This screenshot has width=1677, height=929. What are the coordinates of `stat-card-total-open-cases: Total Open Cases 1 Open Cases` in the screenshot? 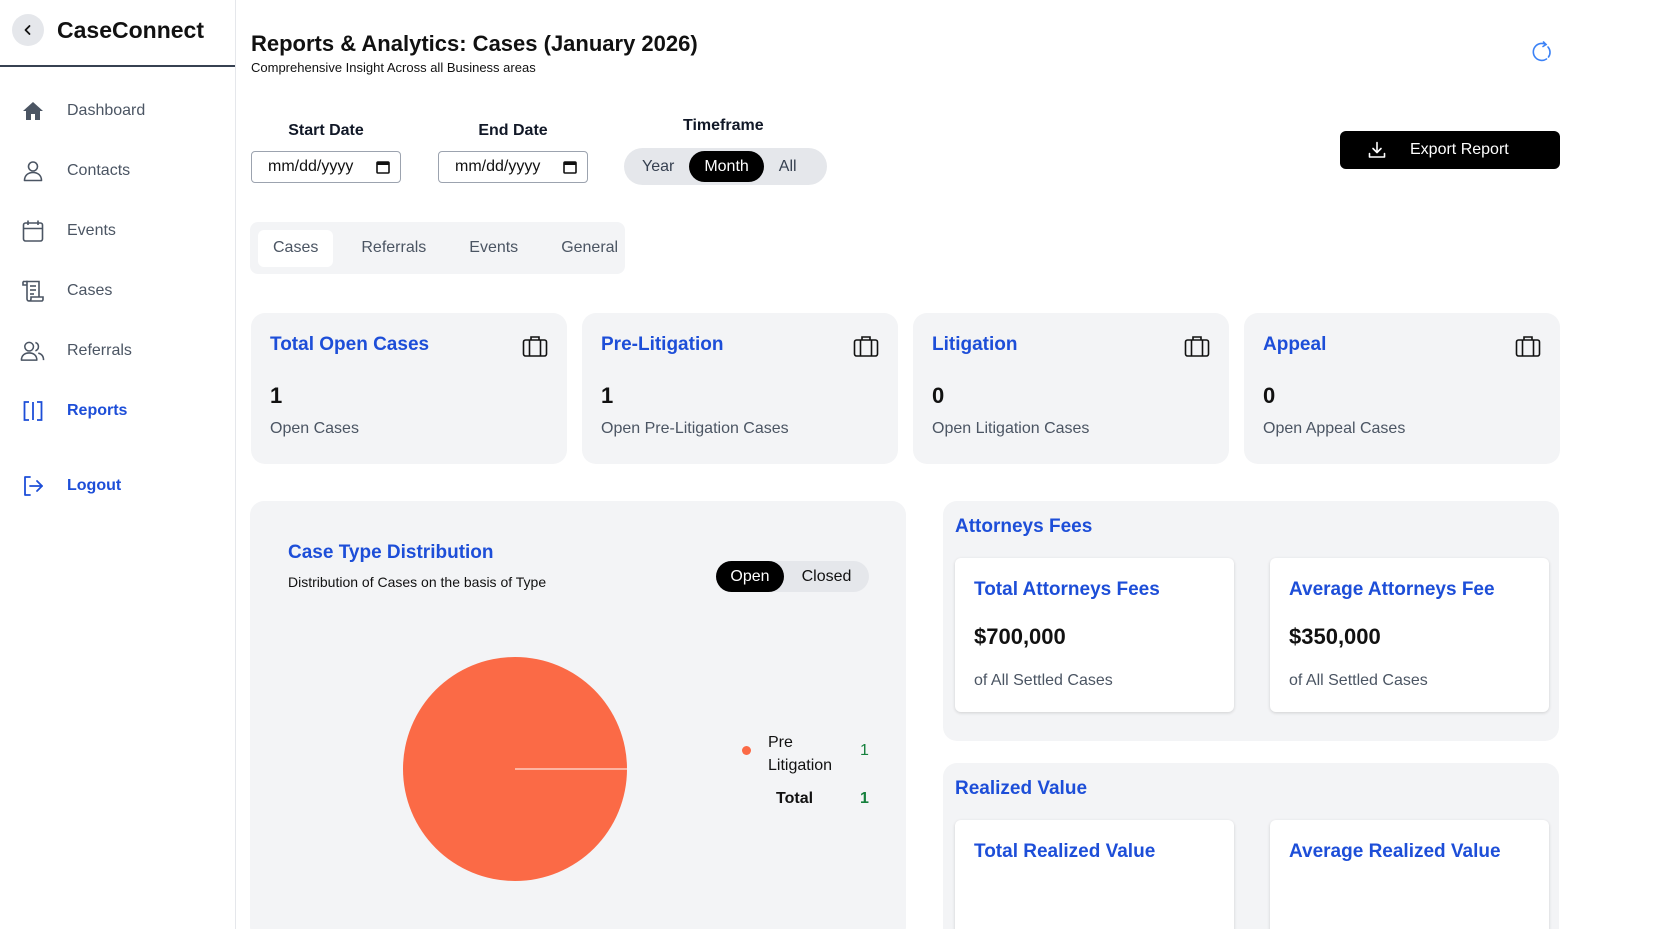 It's located at (409, 388).